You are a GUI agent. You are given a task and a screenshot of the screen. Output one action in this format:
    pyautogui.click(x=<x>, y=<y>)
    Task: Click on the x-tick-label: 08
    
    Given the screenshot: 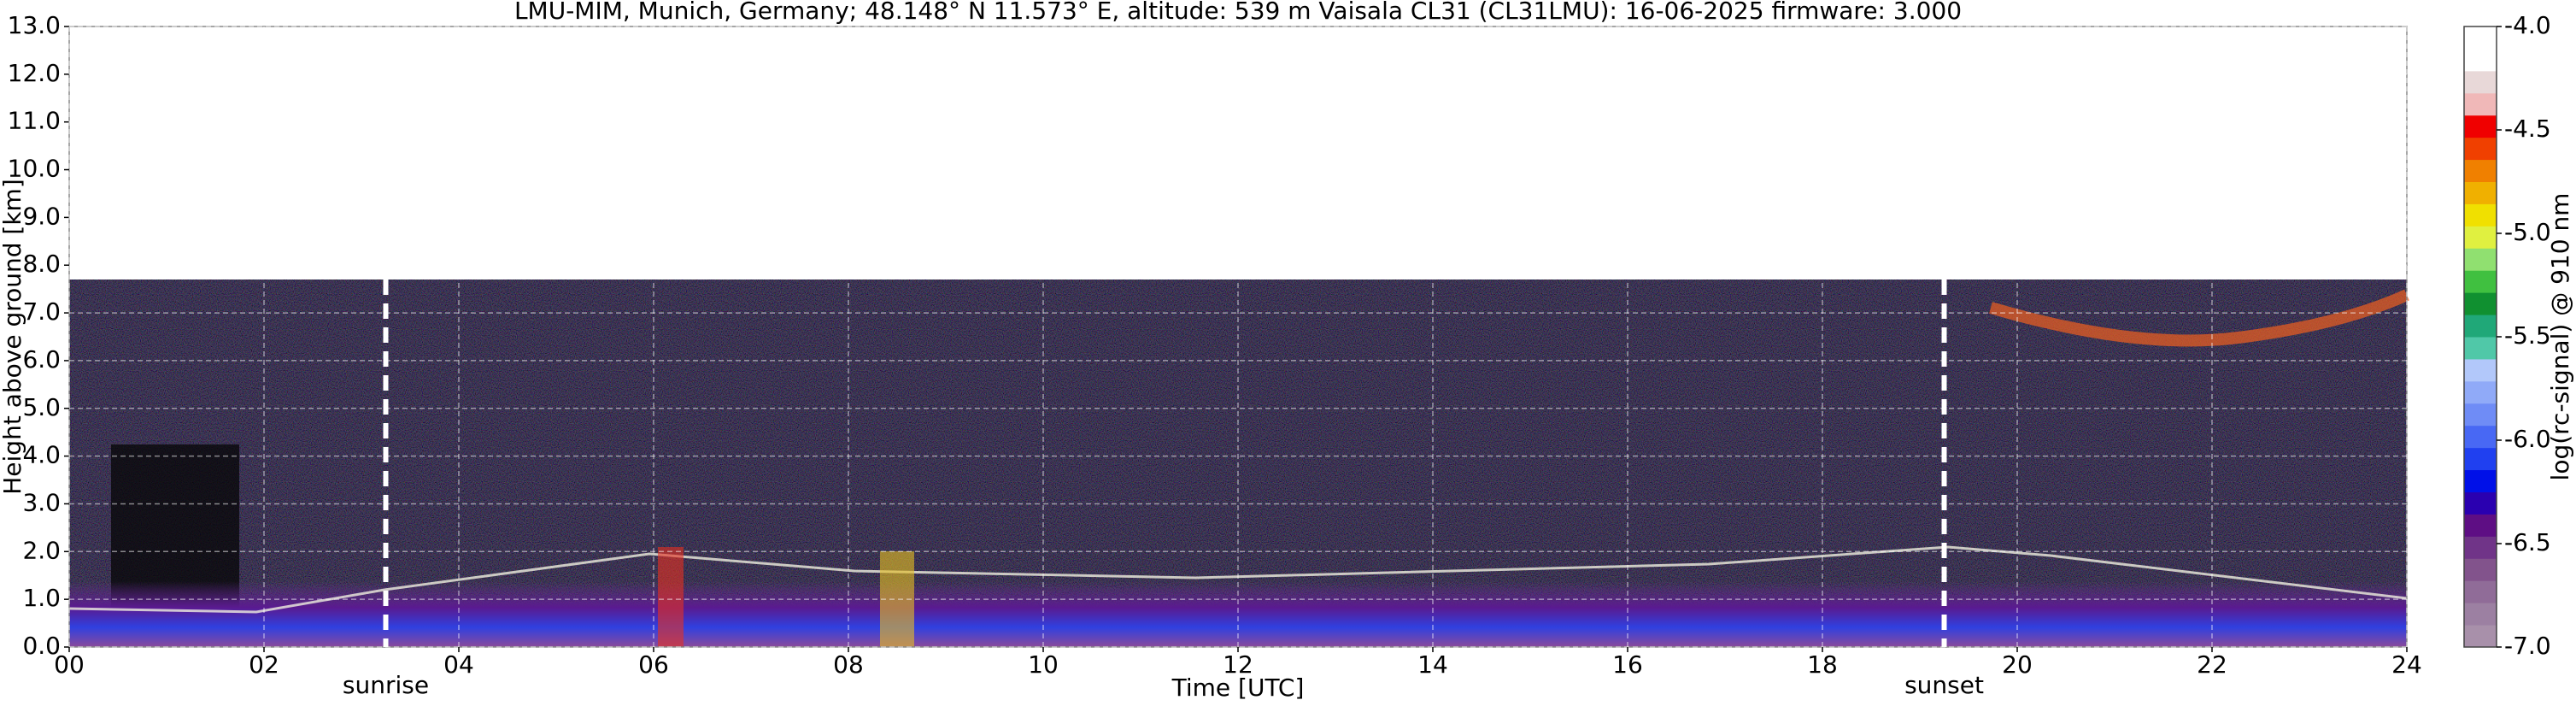 What is the action you would take?
    pyautogui.click(x=848, y=664)
    